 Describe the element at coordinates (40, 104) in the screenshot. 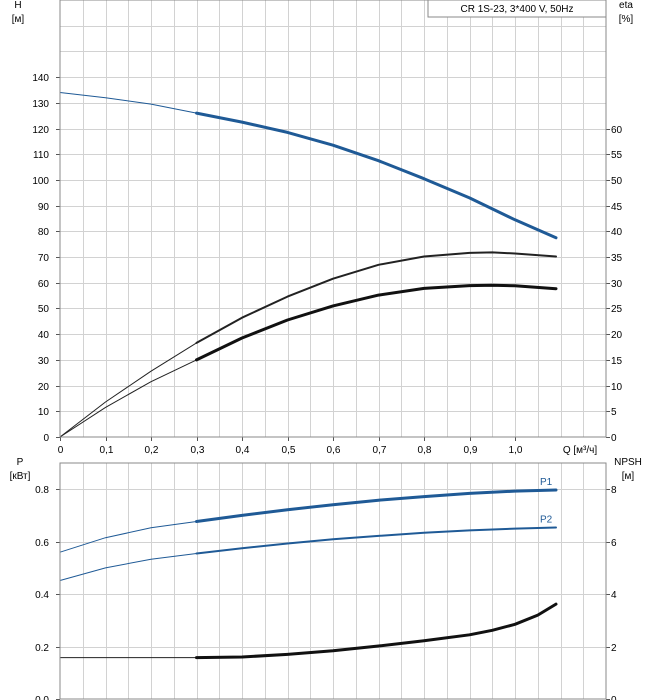

I see `top-left-tick-label: 130` at that location.